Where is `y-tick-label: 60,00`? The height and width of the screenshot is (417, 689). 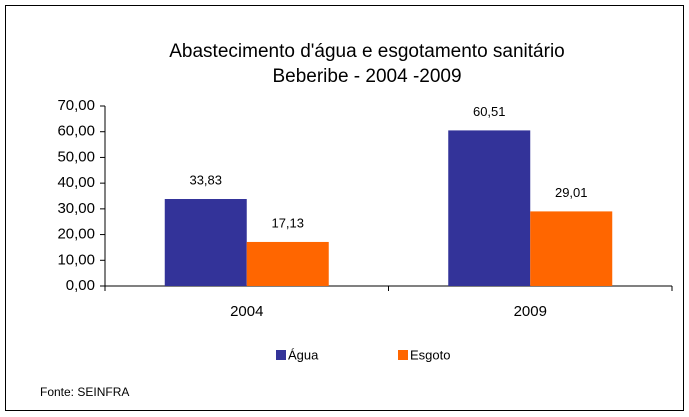 y-tick-label: 60,00 is located at coordinates (76, 131).